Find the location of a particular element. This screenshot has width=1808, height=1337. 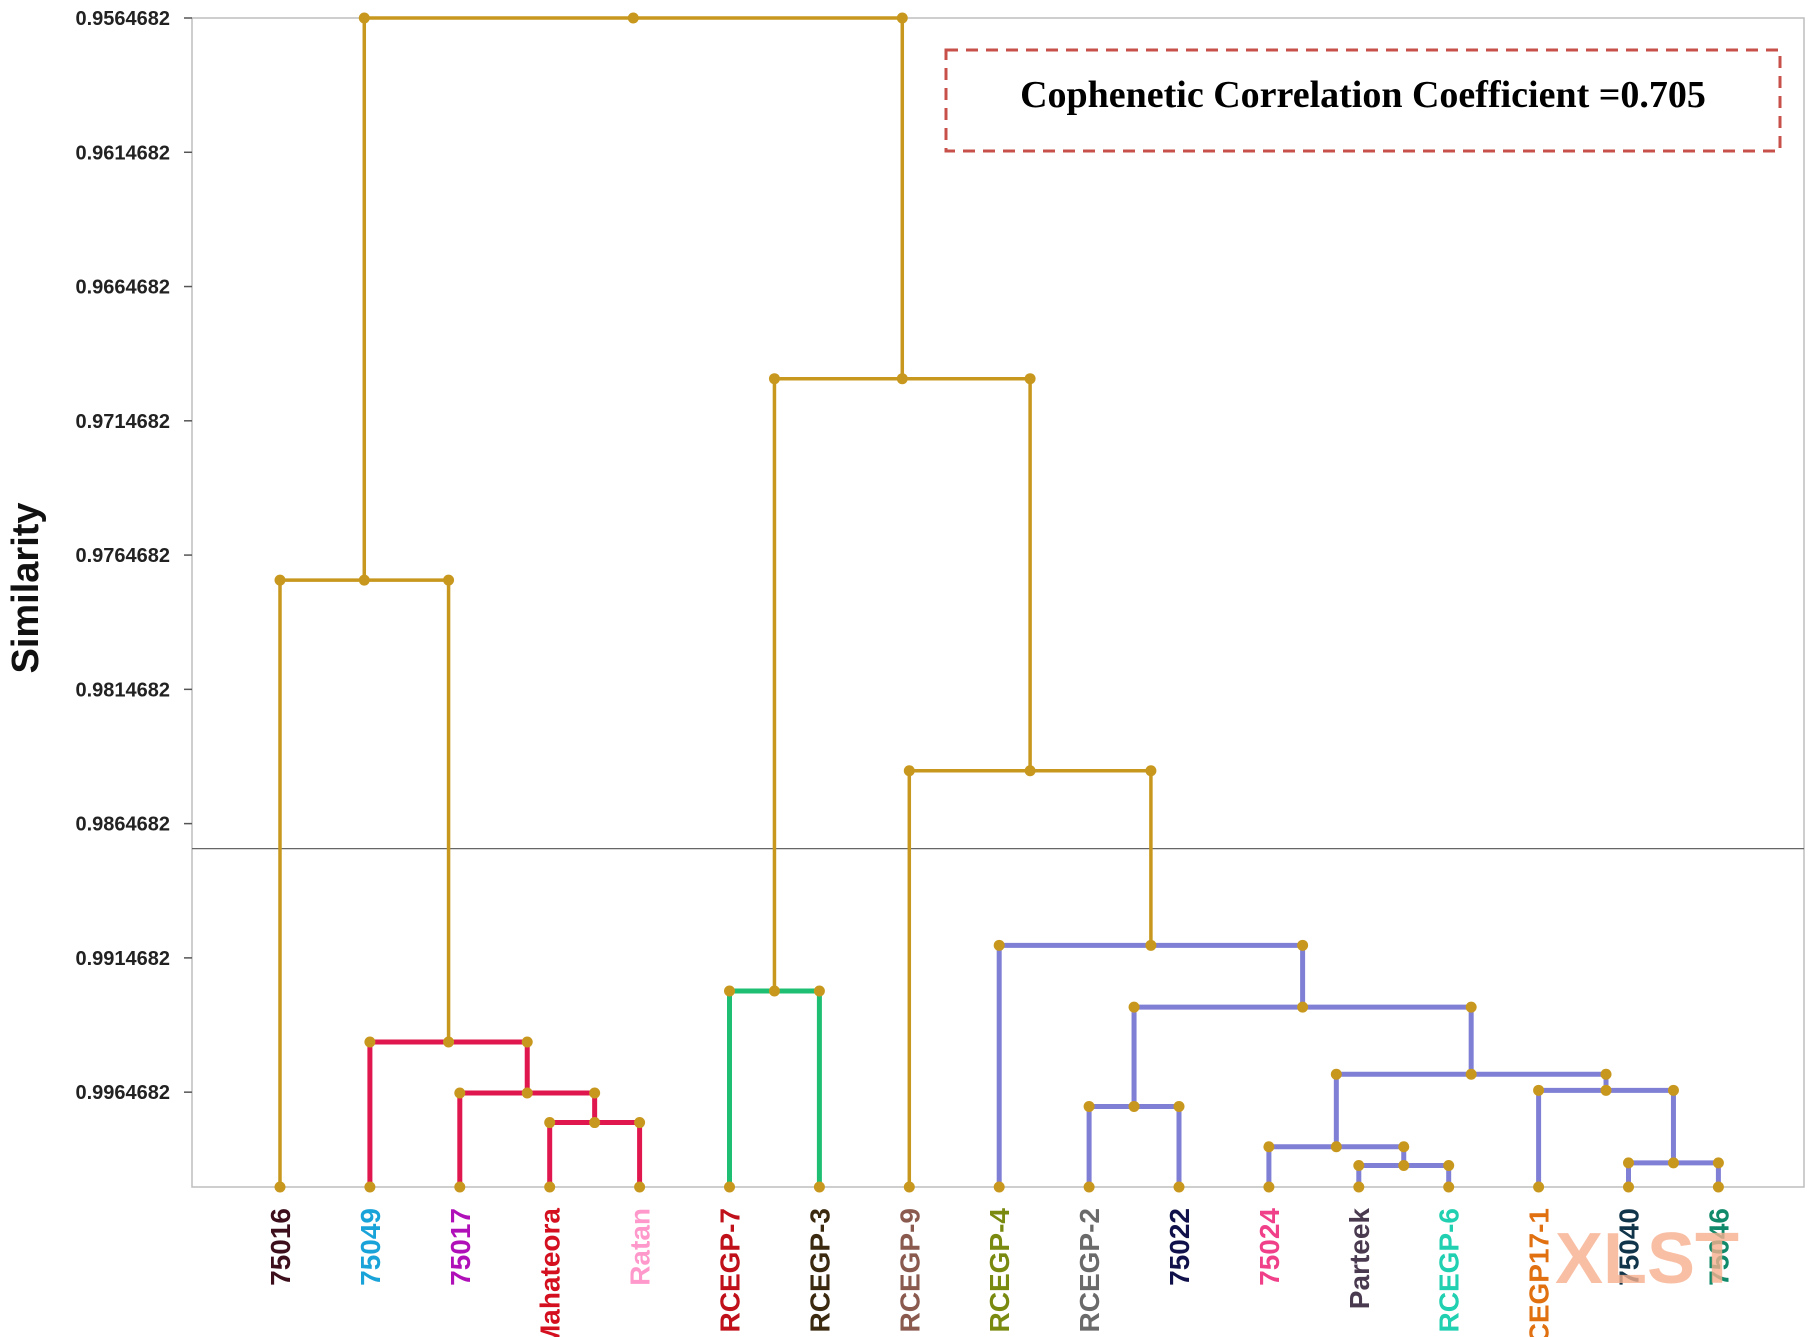

leaf-label: Parteek is located at coordinates (1359, 1259).